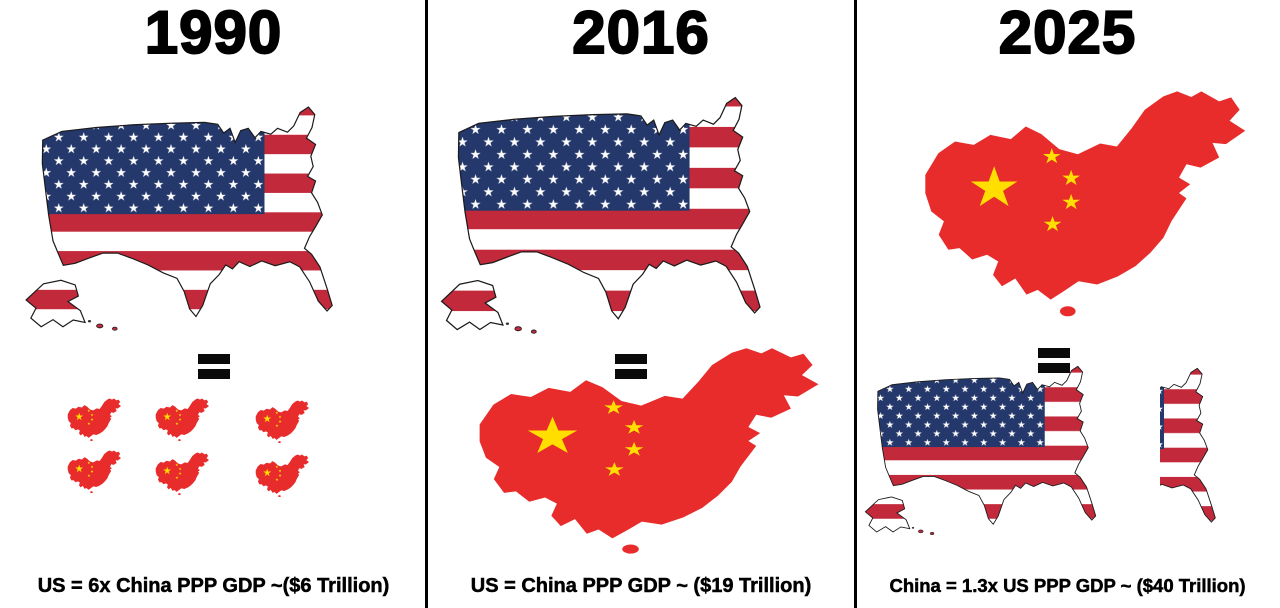  Describe the element at coordinates (640, 33) in the screenshot. I see `year-title-2016: 2016` at that location.